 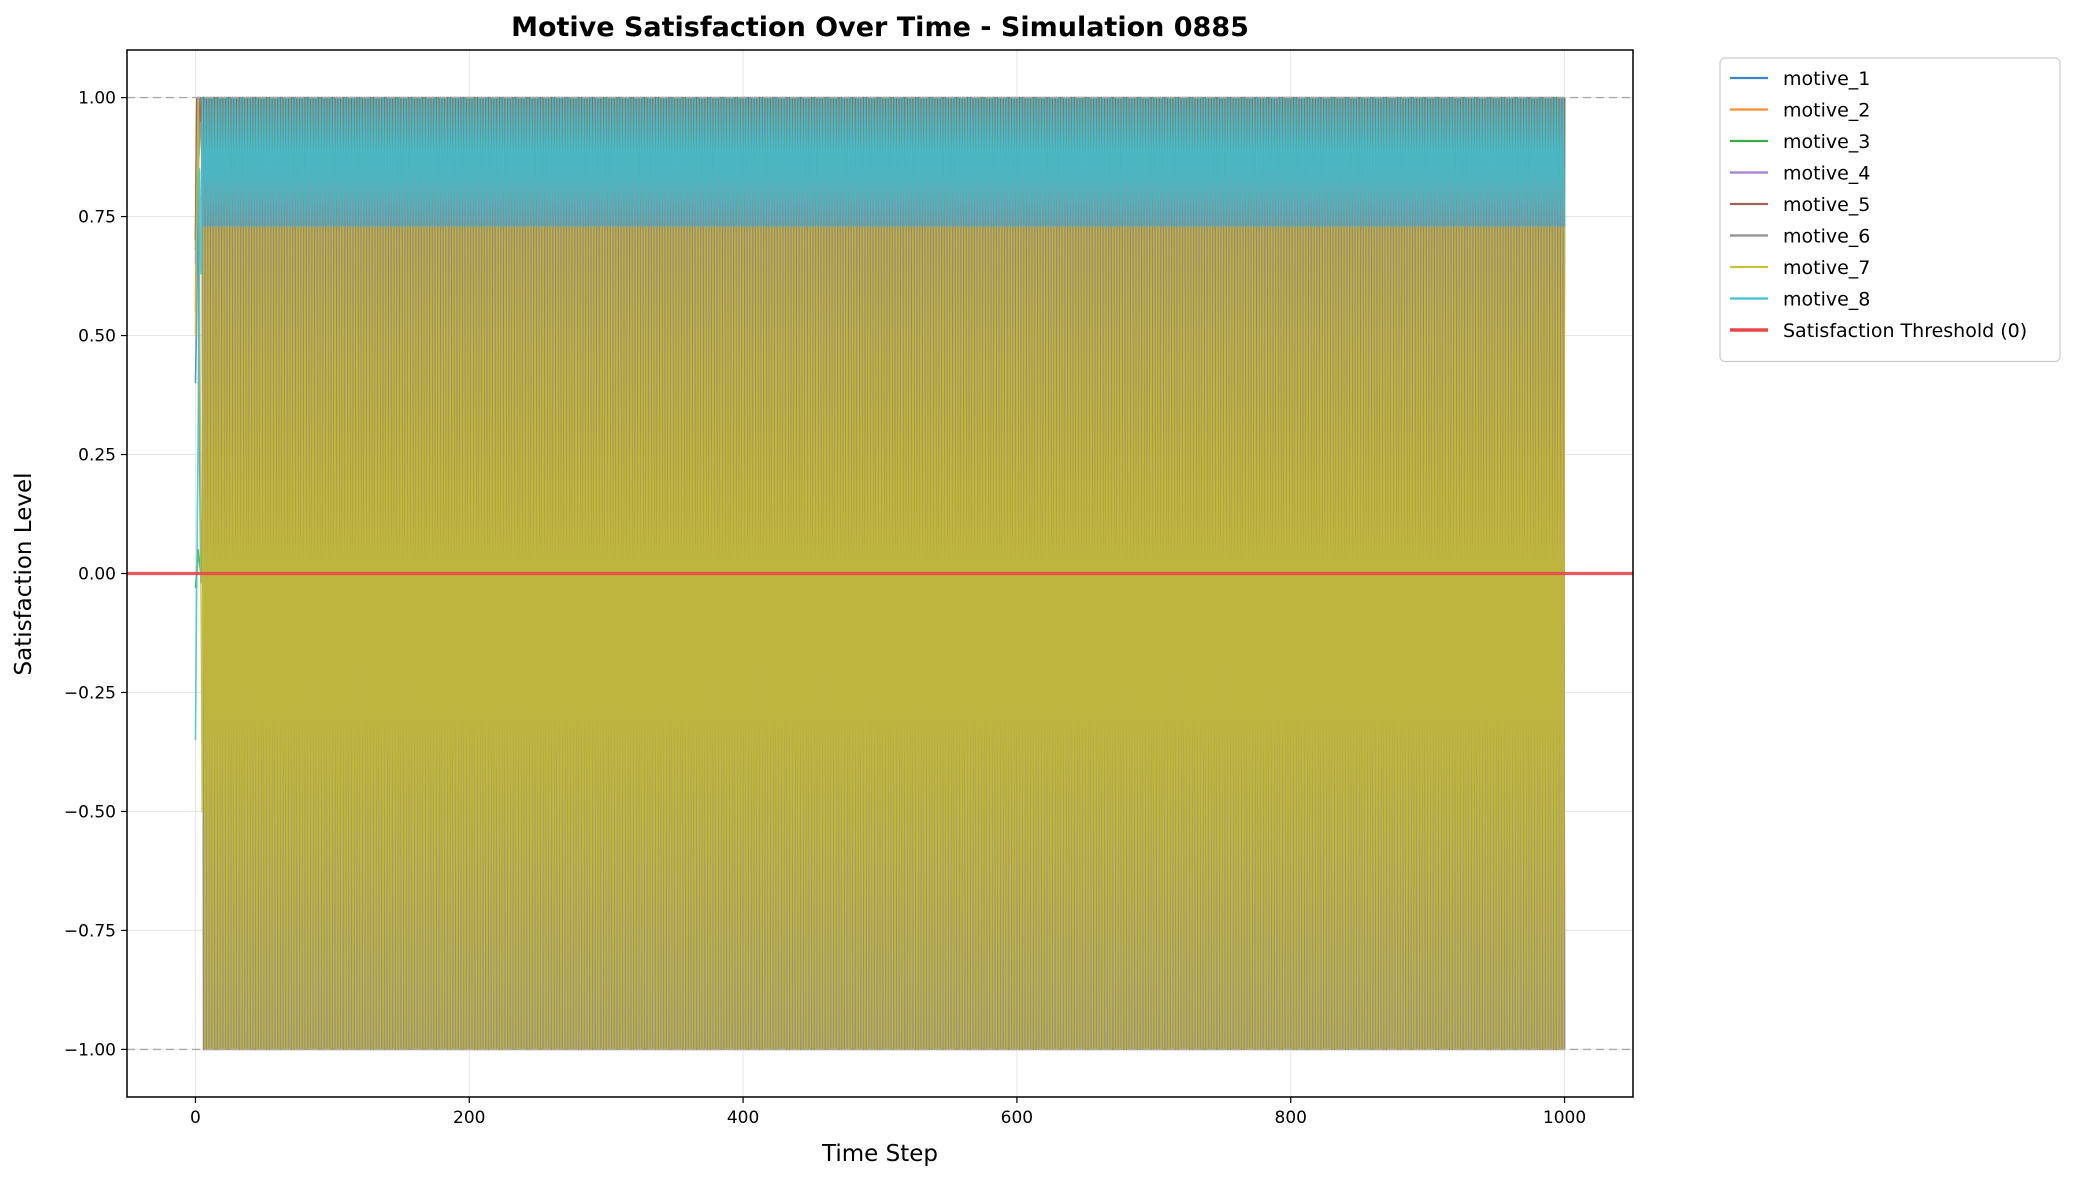 I want to click on y-tick-label: −0.75, so click(x=90, y=931).